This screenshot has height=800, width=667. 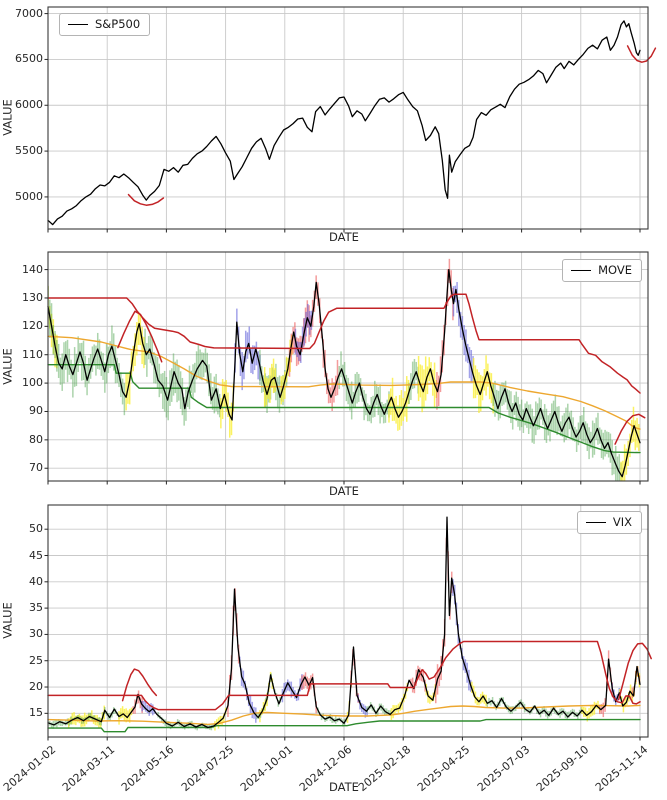 What do you see at coordinates (641, 54) in the screenshot?
I see `series-line-fit-arc-2025` at bounding box center [641, 54].